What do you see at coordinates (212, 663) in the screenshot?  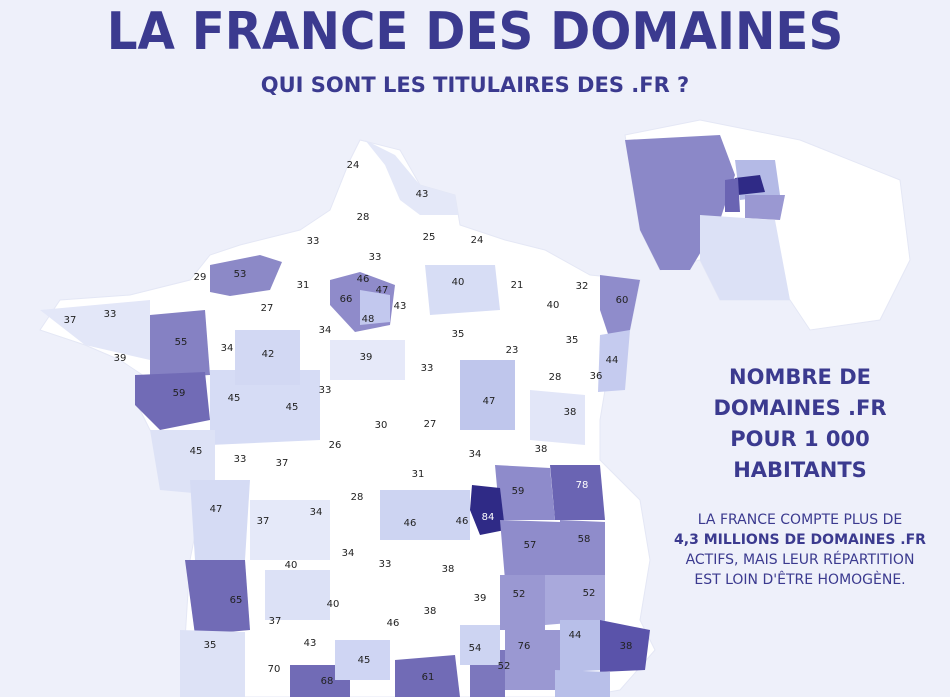 I see `dept-region-landes` at bounding box center [212, 663].